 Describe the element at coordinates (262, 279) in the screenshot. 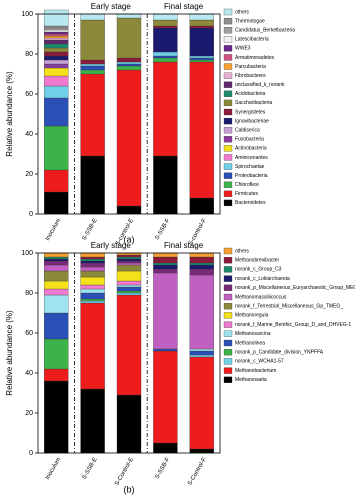

I see `legend-label: norank_c_Lokiarchaeota` at that location.